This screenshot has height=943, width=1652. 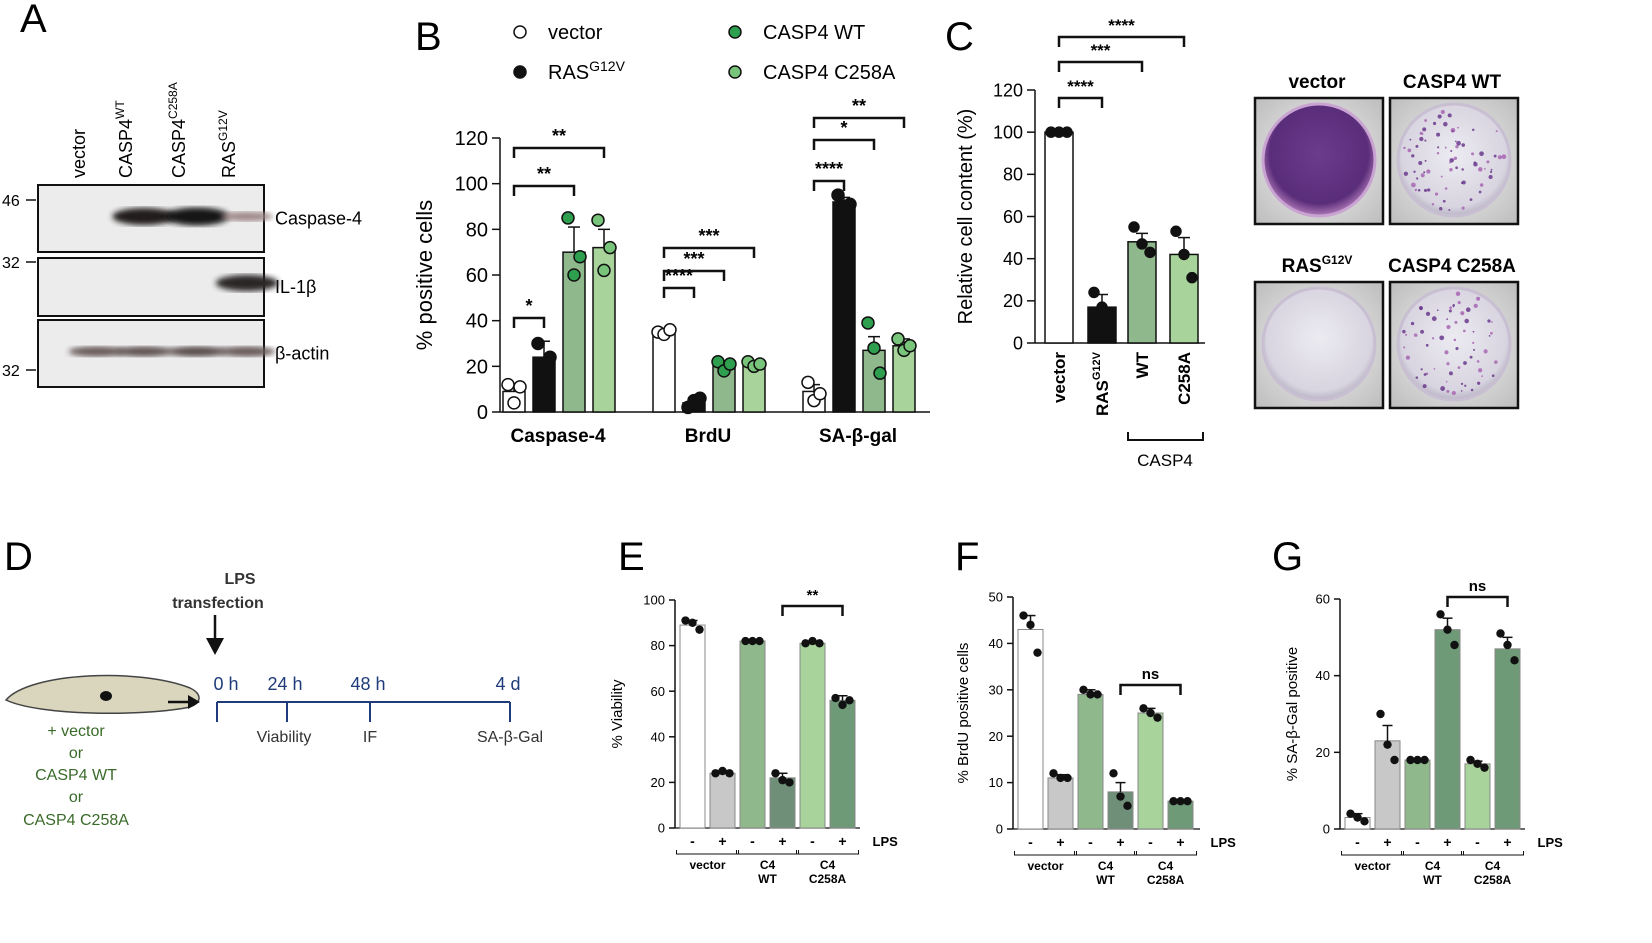 What do you see at coordinates (828, 879) in the screenshot?
I see `group-label: C258A` at bounding box center [828, 879].